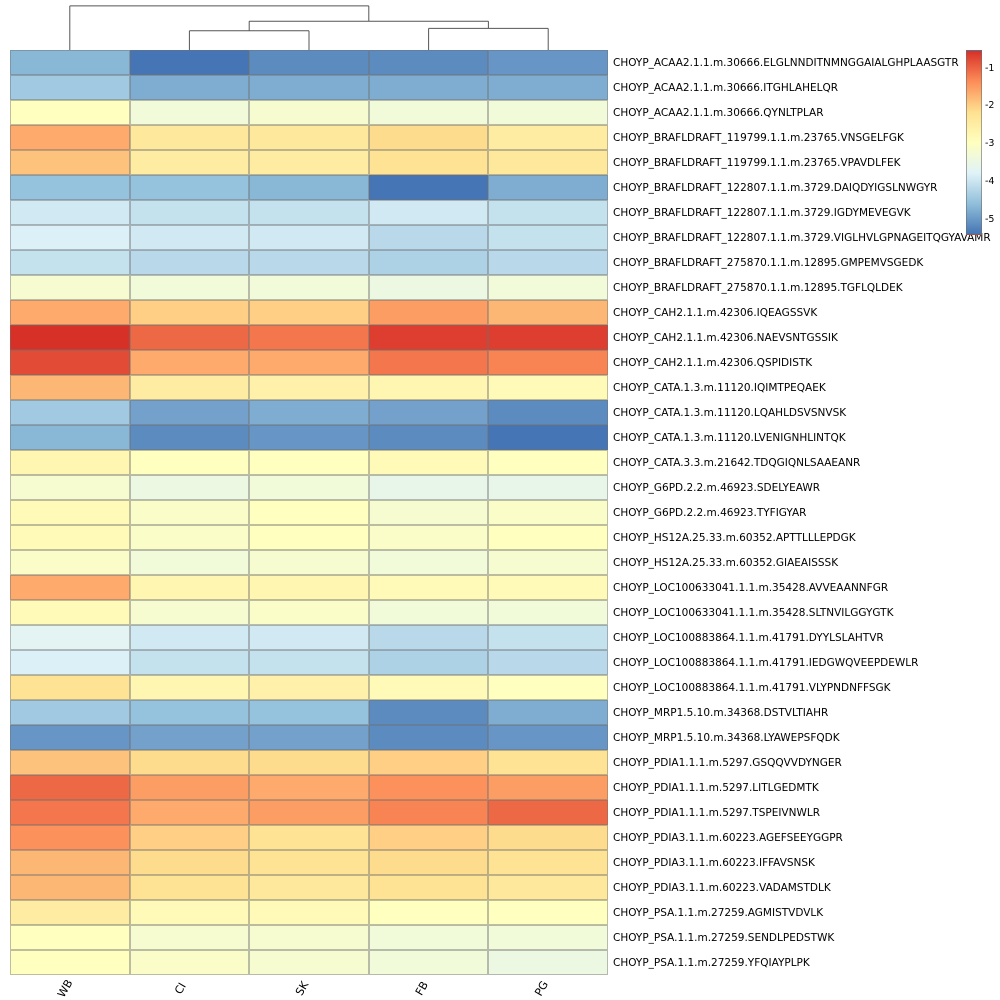 The image size is (1000, 1000). I want to click on row-label: CHOYP_PDIA3.1.1.m.60223.AGEFSEEYGGPR, so click(728, 837).